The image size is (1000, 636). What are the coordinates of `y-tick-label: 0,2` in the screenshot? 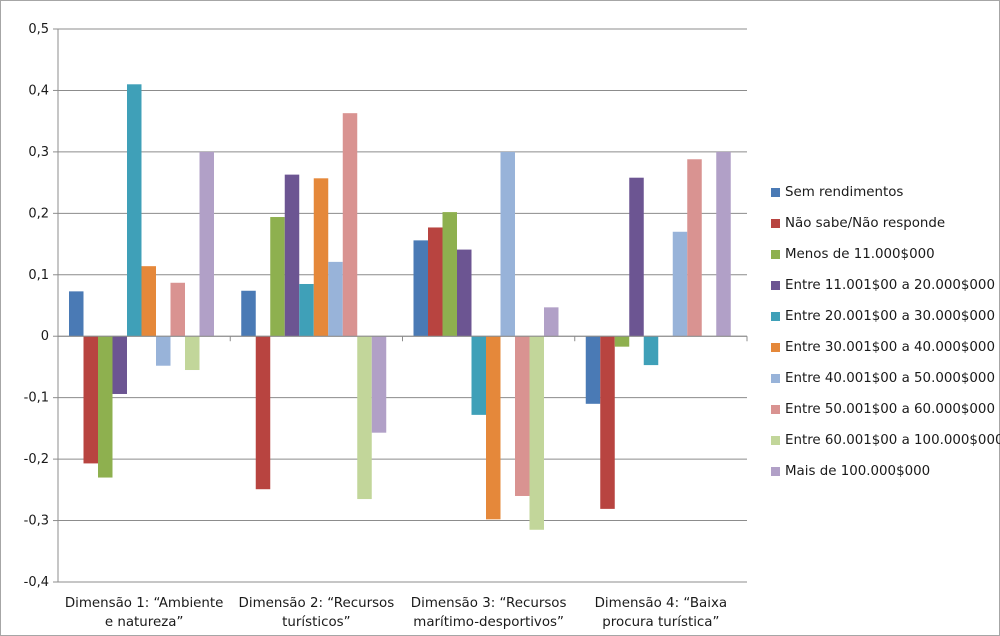 It's located at (38, 213).